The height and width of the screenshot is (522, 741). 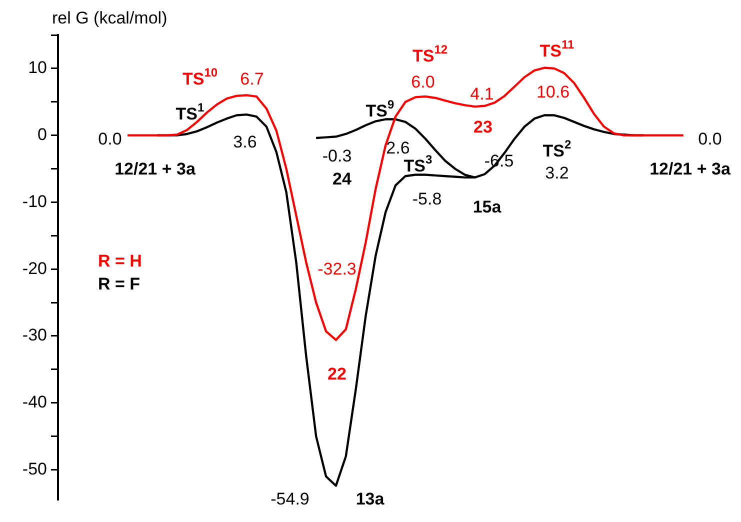 I want to click on annotation: 3.2, so click(x=557, y=173).